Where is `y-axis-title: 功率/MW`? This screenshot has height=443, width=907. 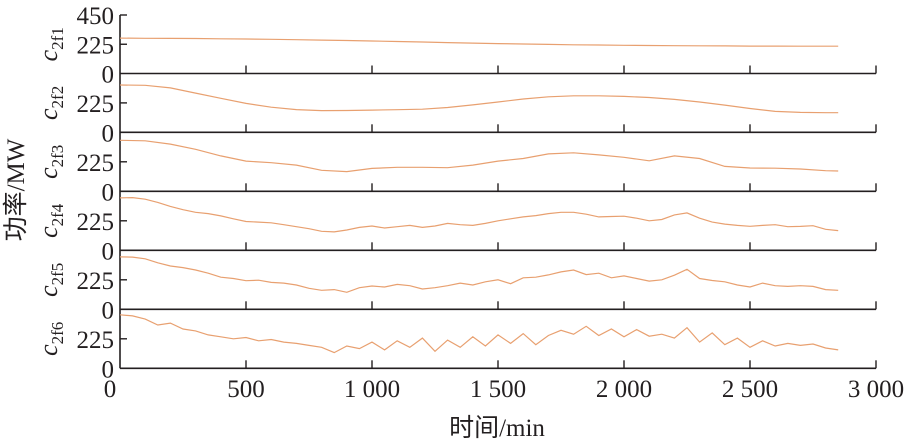
y-axis-title: 功率/MW is located at coordinates (16, 189).